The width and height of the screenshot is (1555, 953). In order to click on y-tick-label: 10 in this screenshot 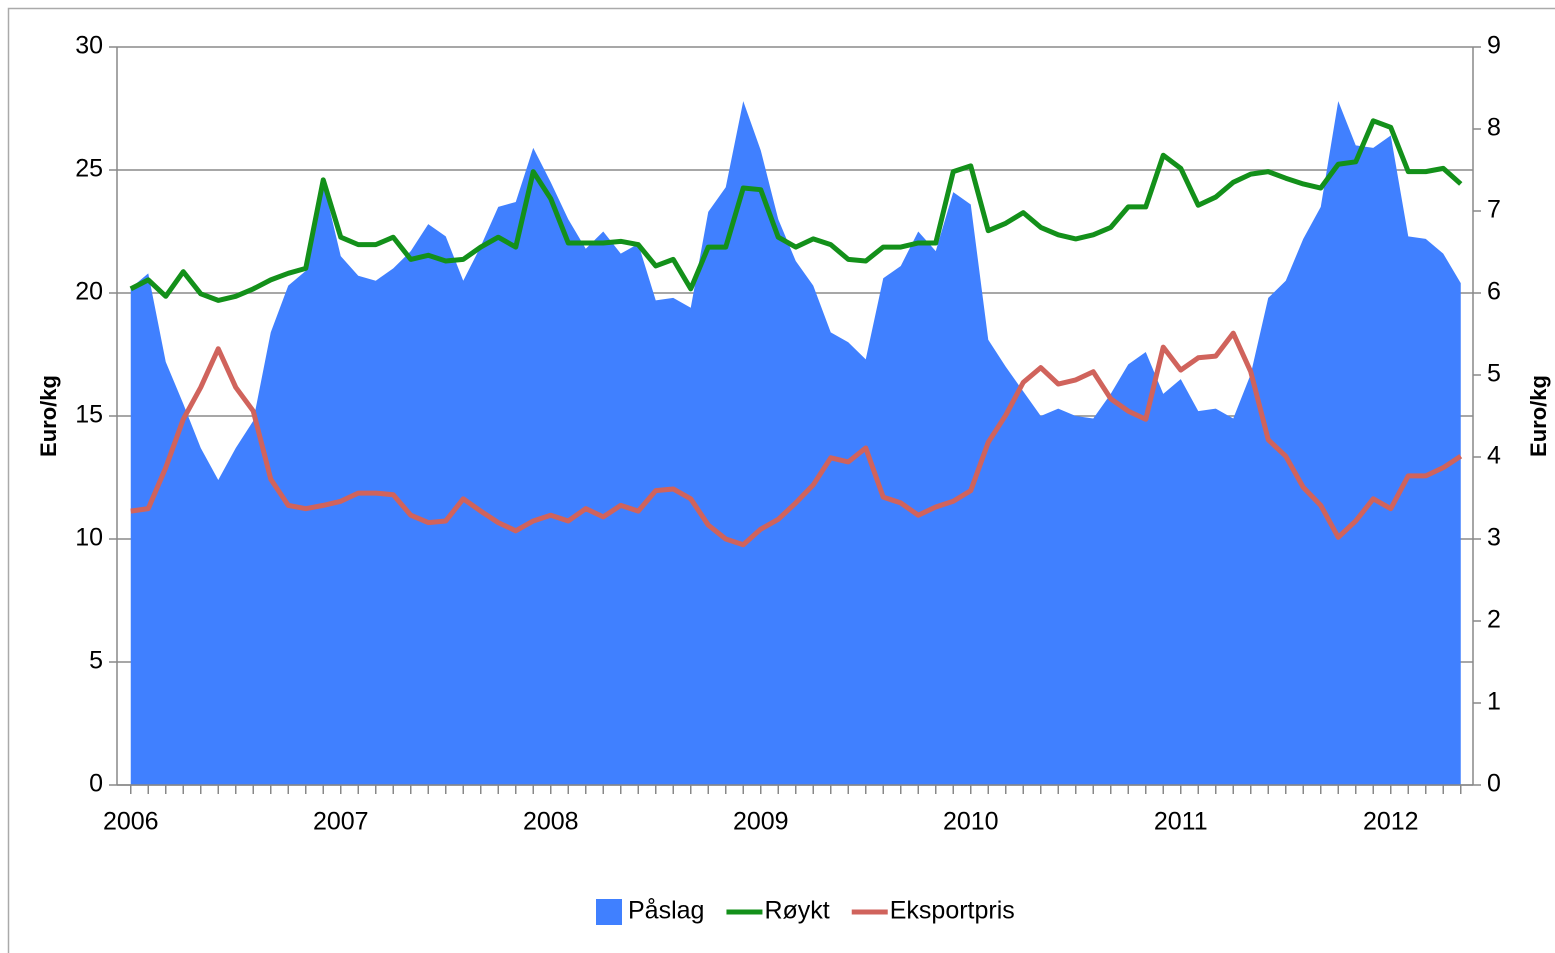, I will do `click(89, 538)`.